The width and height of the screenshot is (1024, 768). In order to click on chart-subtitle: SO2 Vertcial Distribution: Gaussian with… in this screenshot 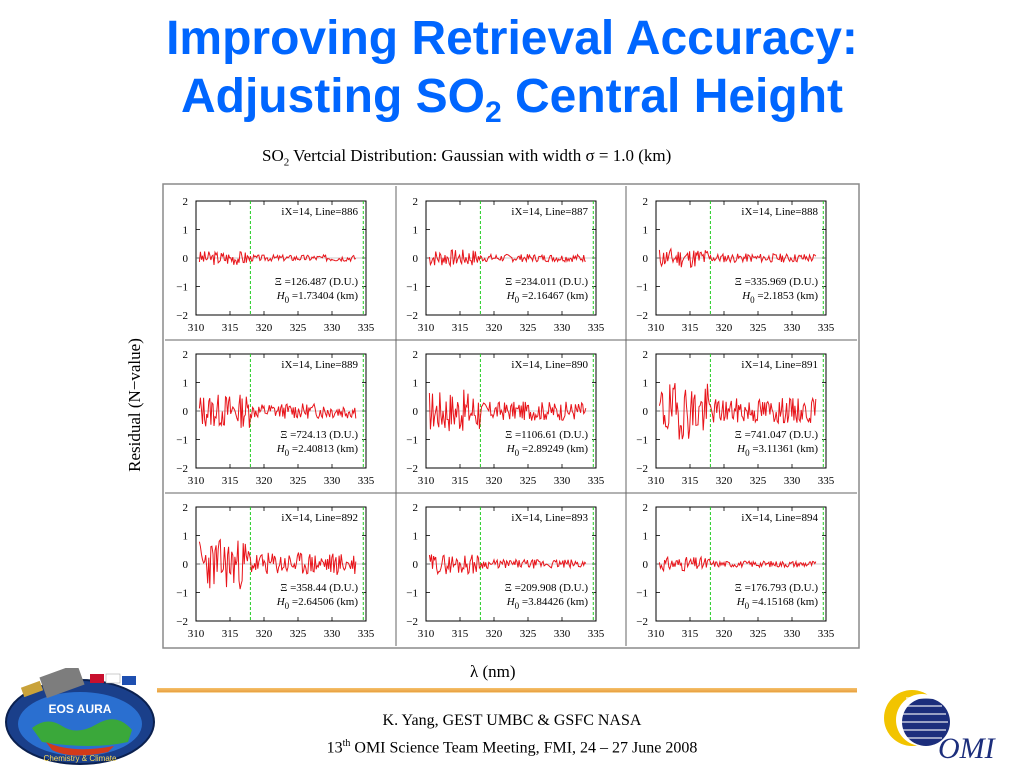, I will do `click(466, 157)`.